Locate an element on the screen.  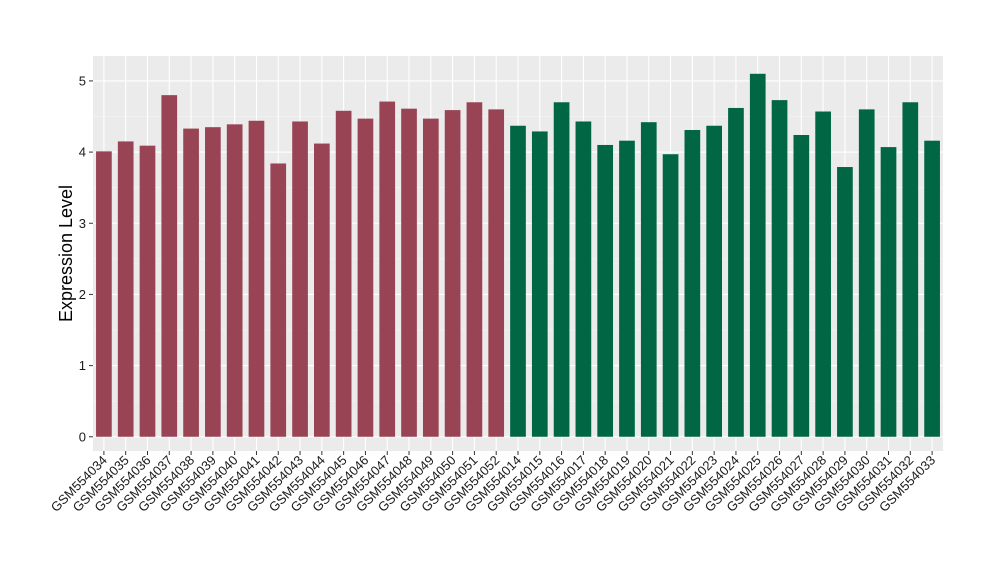
bar-GSM554016 is located at coordinates (561, 269).